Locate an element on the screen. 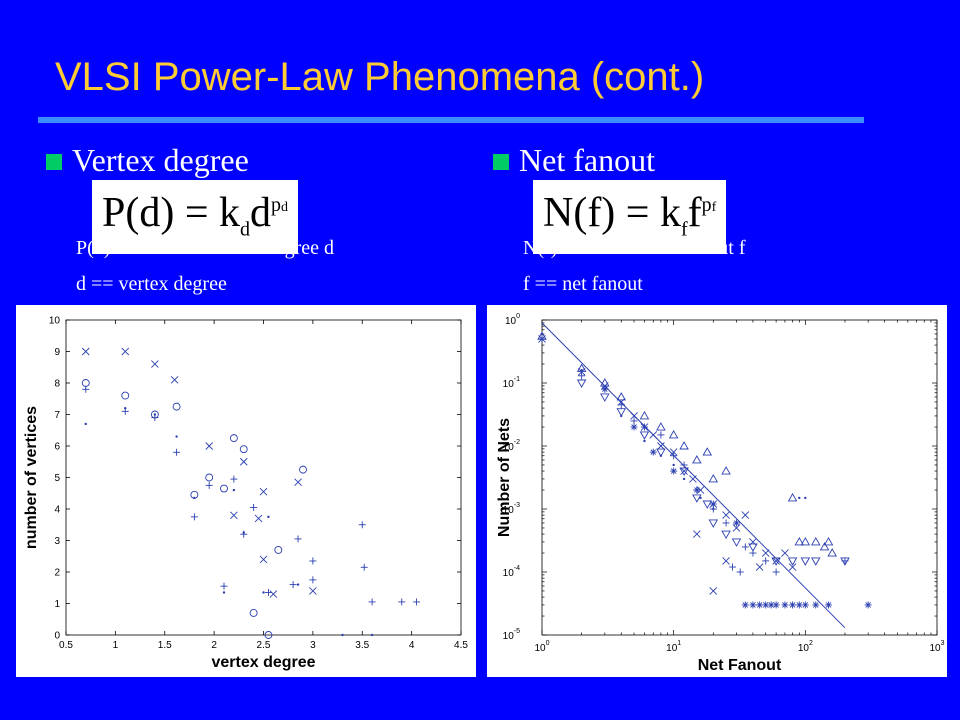 This screenshot has width=960, height=720. x-tick-label: 10⁰ is located at coordinates (541, 647).